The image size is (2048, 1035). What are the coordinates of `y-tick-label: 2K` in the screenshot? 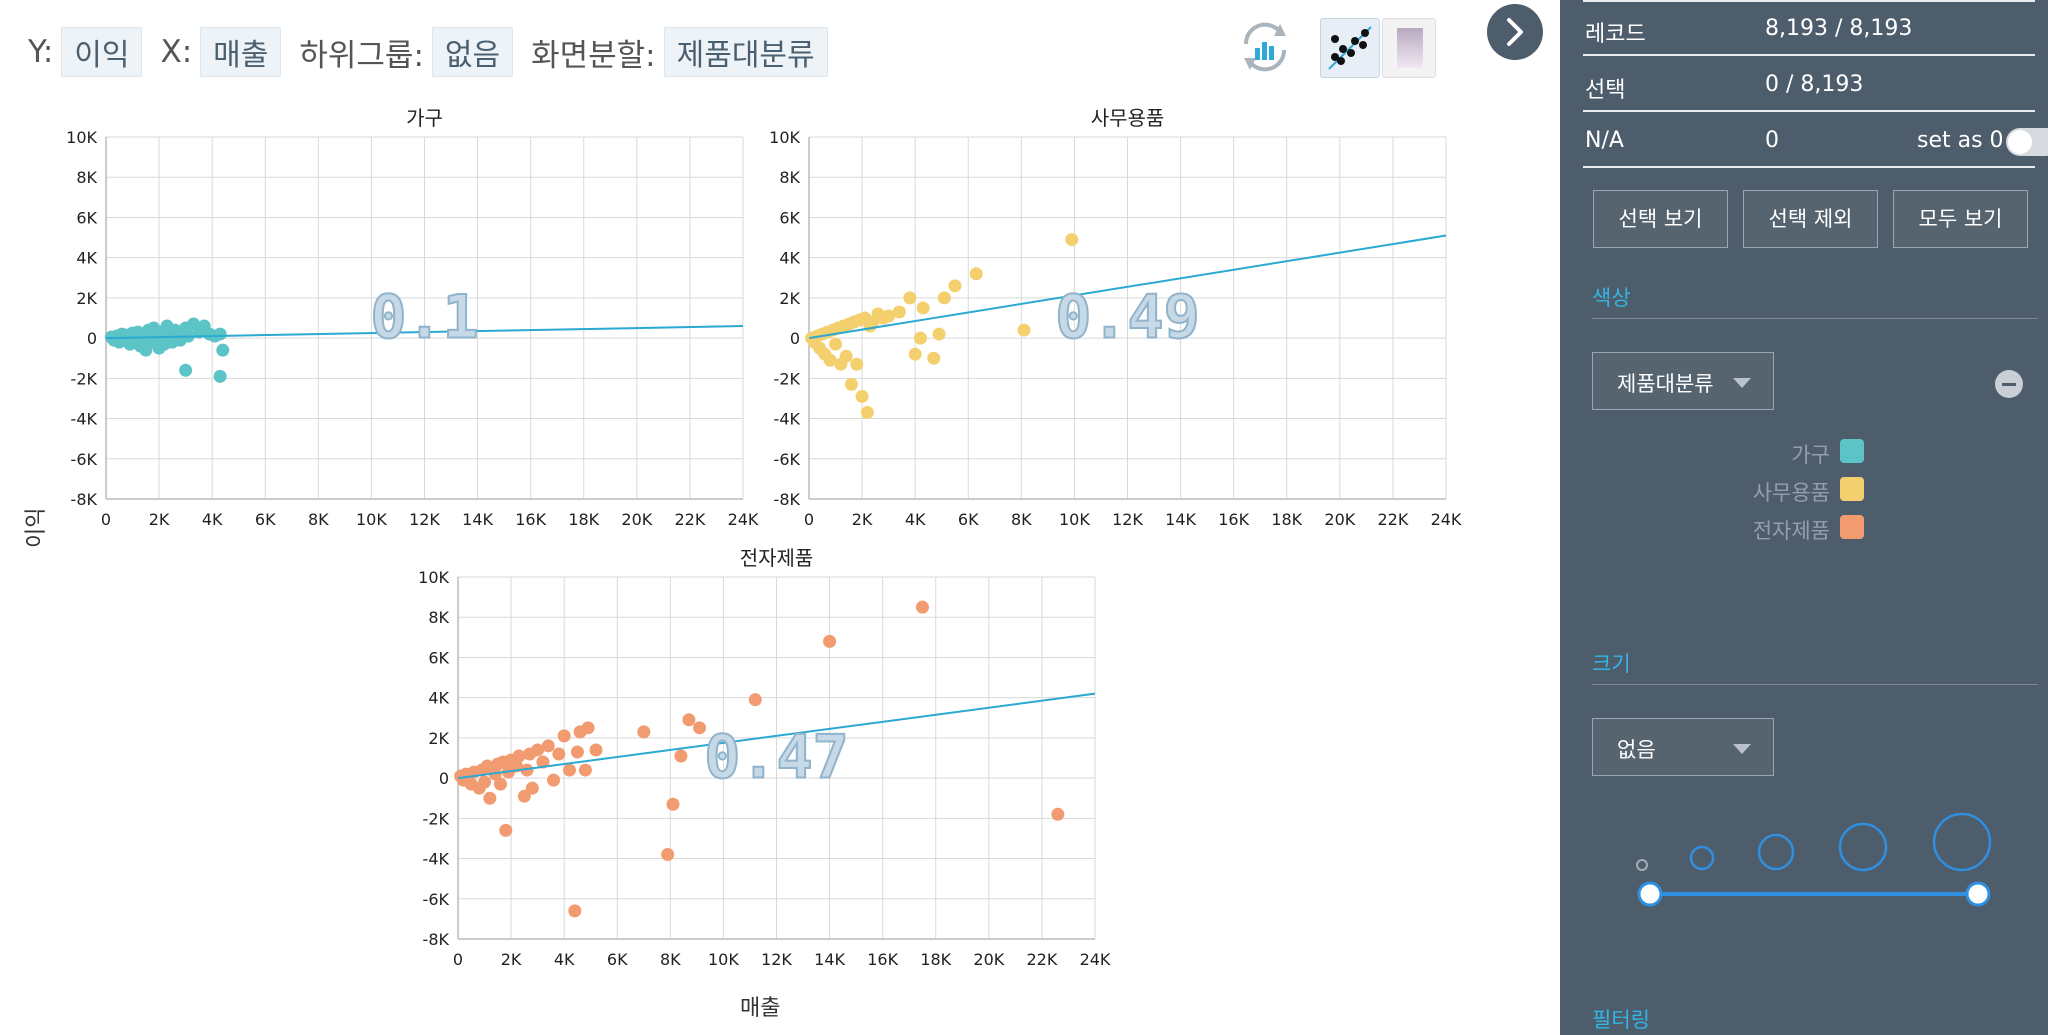 It's located at (438, 738).